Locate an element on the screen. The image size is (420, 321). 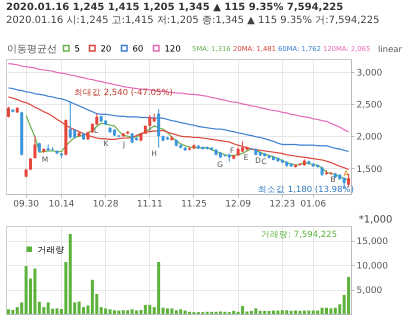
x-tick-label: 10.28 is located at coordinates (105, 205).